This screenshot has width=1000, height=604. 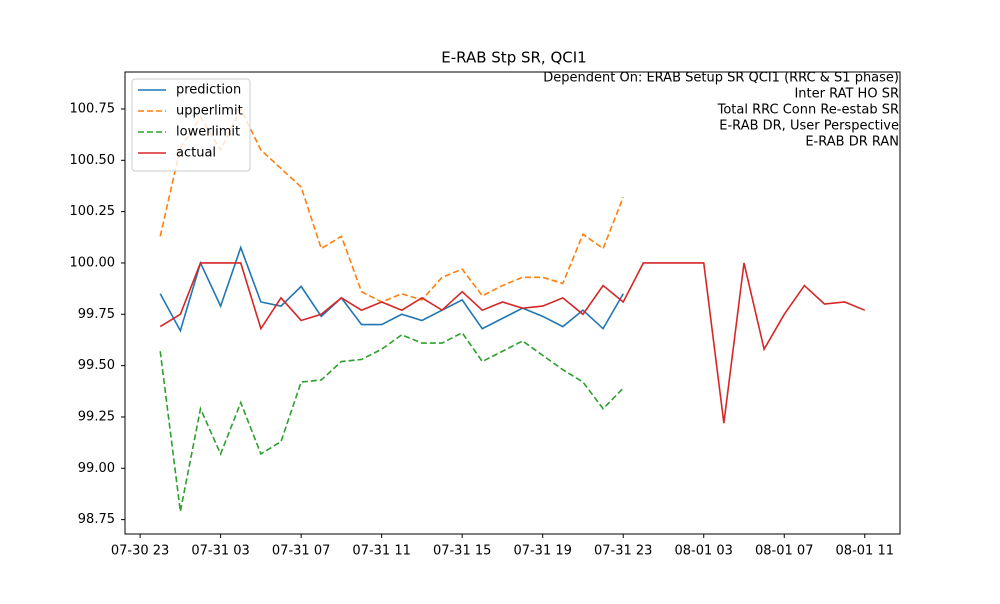 What do you see at coordinates (301, 551) in the screenshot?
I see `x-tick-label: 07-31 07` at bounding box center [301, 551].